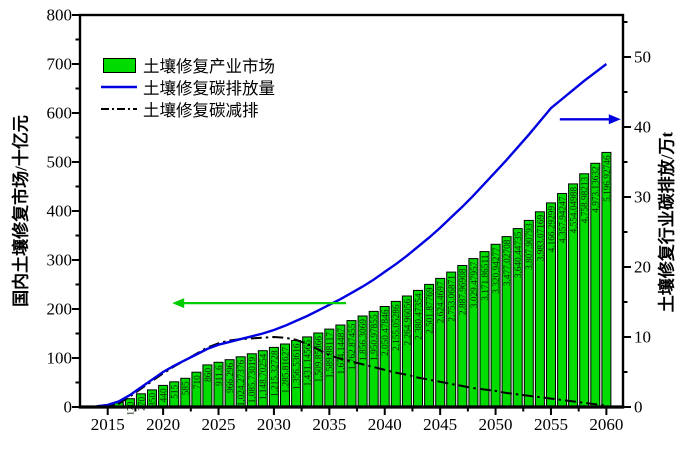  What do you see at coordinates (220, 375) in the screenshot?
I see `bar-label: 911.6` at bounding box center [220, 375].